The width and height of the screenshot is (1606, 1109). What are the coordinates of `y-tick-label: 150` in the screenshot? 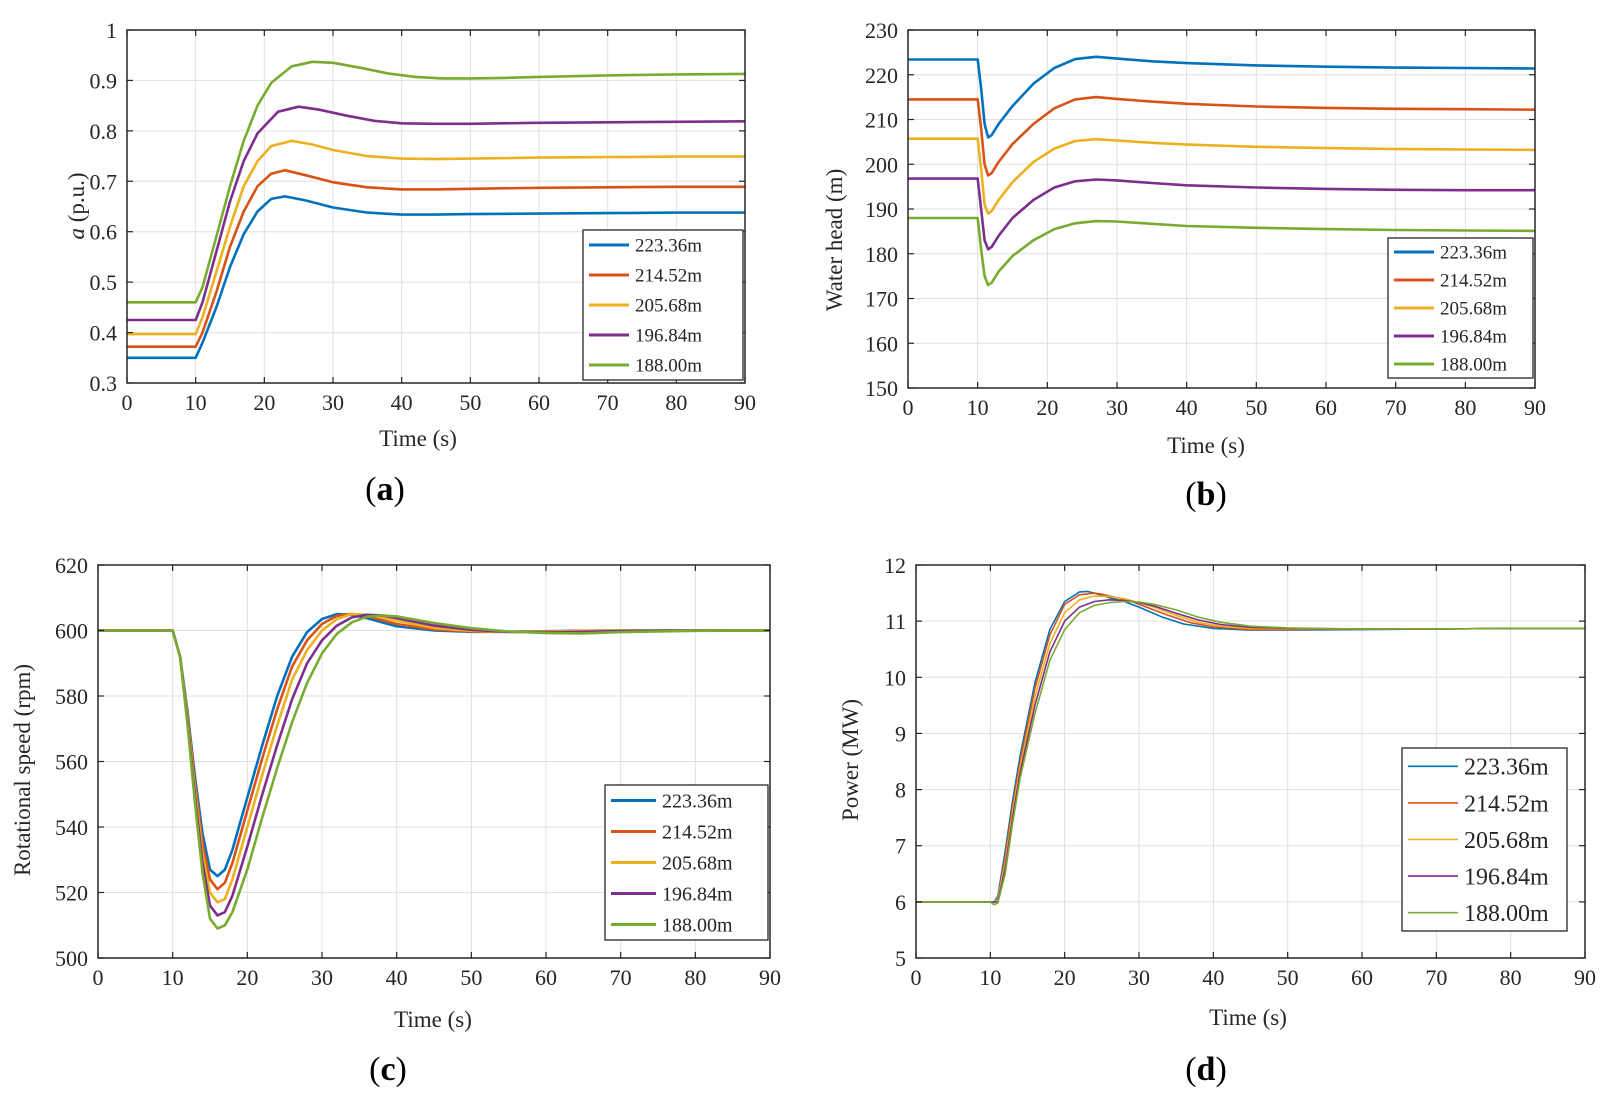 It's located at (881, 388).